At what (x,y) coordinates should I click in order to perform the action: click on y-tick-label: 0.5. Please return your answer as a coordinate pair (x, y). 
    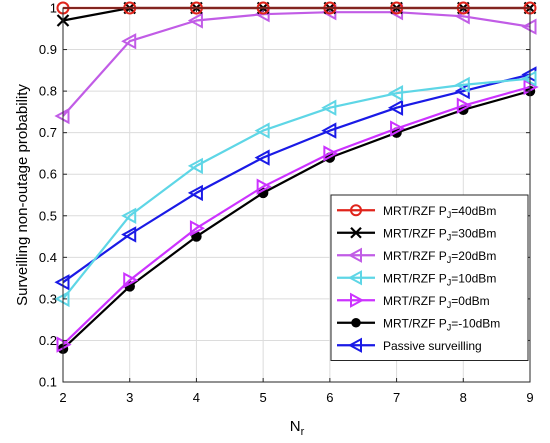
    Looking at the image, I should click on (48, 215).